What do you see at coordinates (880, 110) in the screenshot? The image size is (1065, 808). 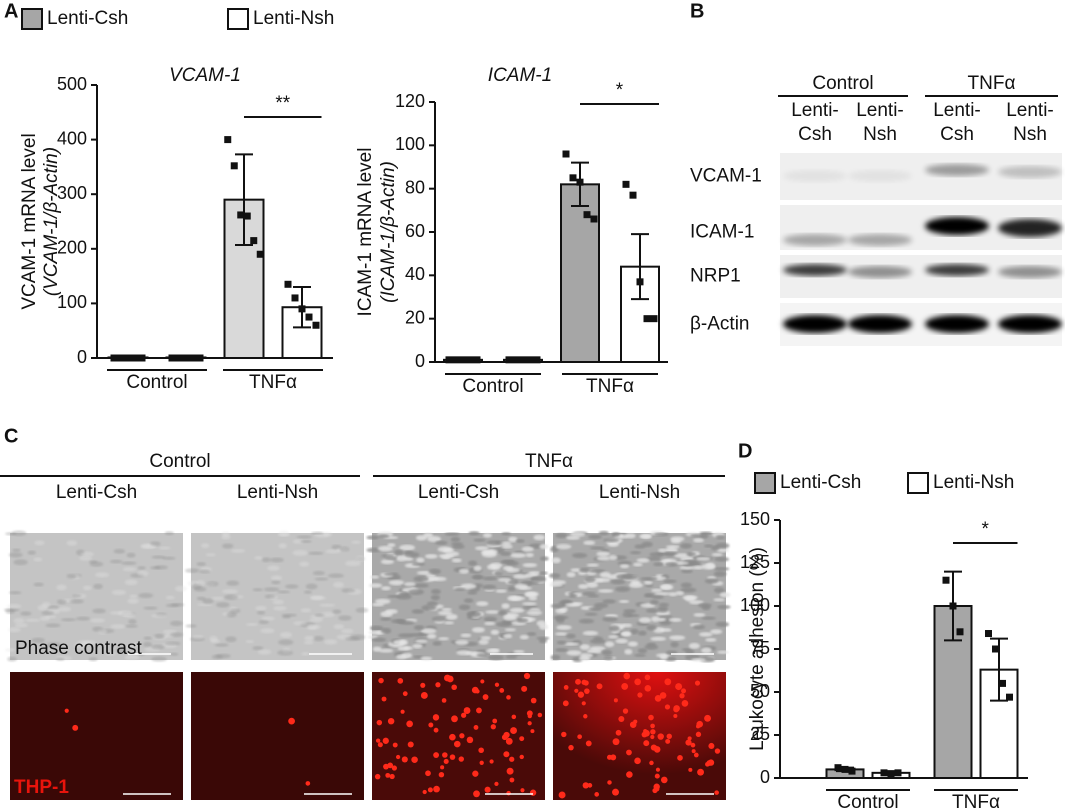 I see `lane-label: Lenti-` at bounding box center [880, 110].